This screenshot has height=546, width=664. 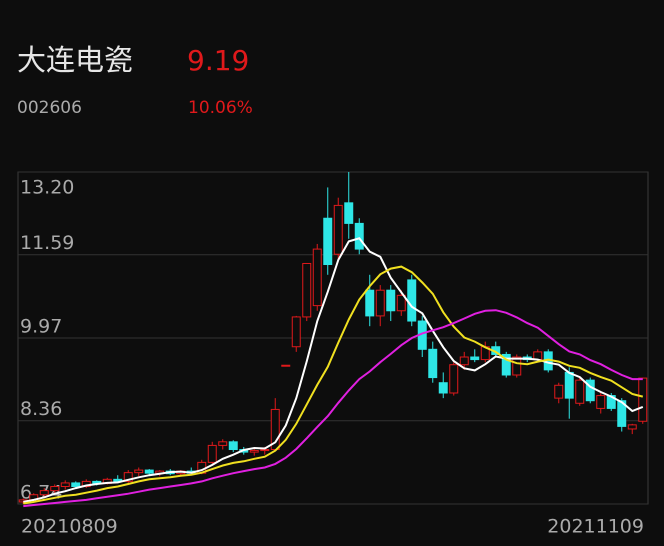 I want to click on y-tick-label: 9.97, so click(x=41, y=327).